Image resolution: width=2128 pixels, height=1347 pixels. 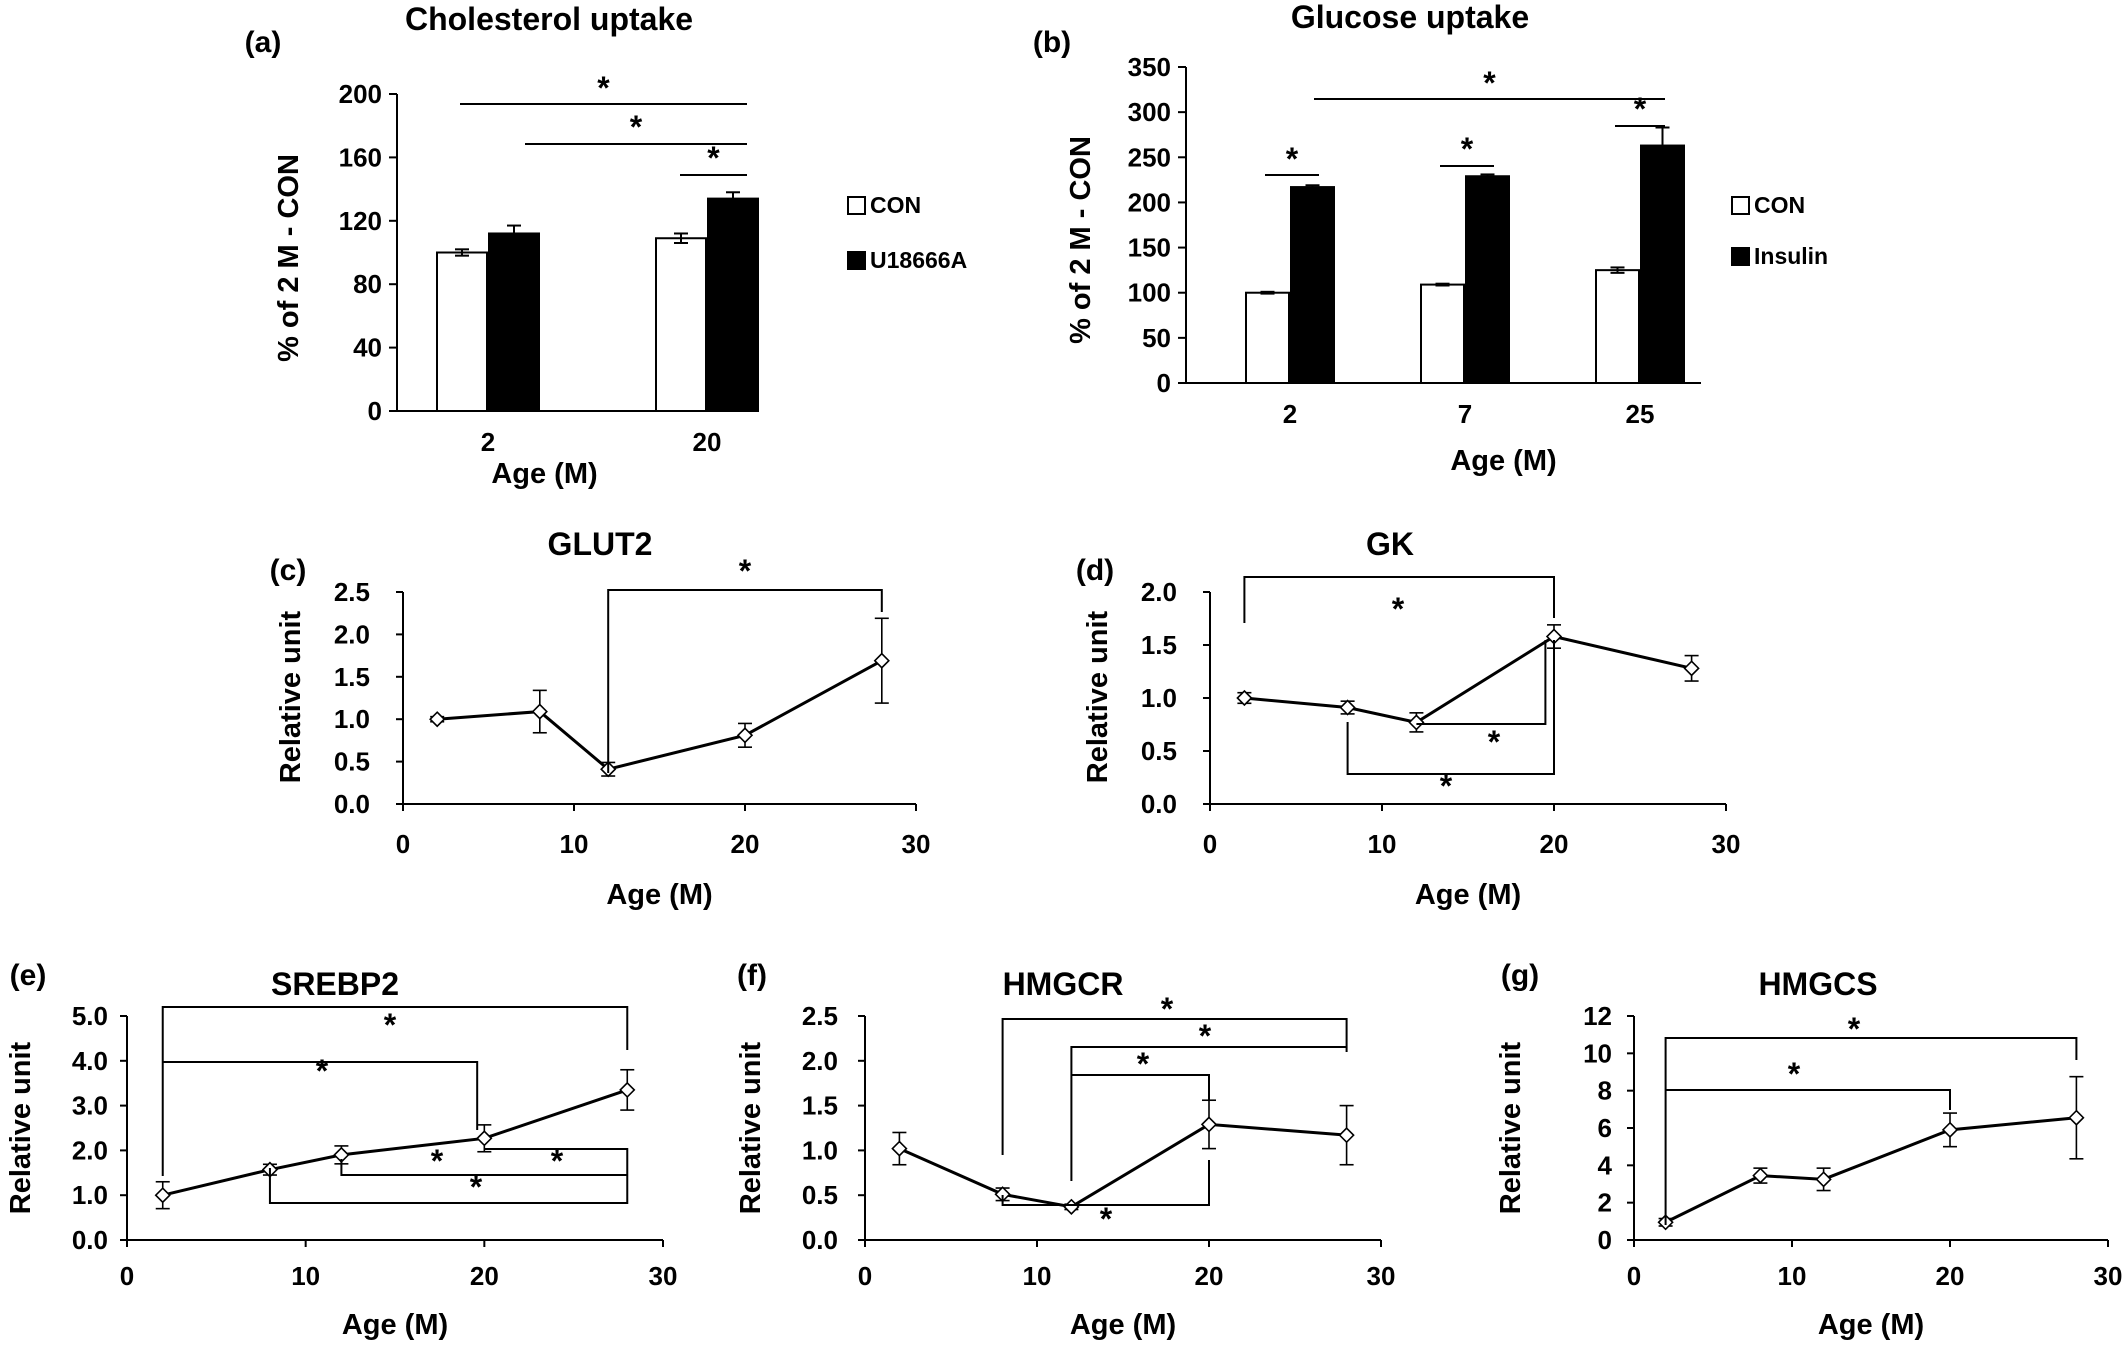 I want to click on chart-title: GK, so click(x=1390, y=544).